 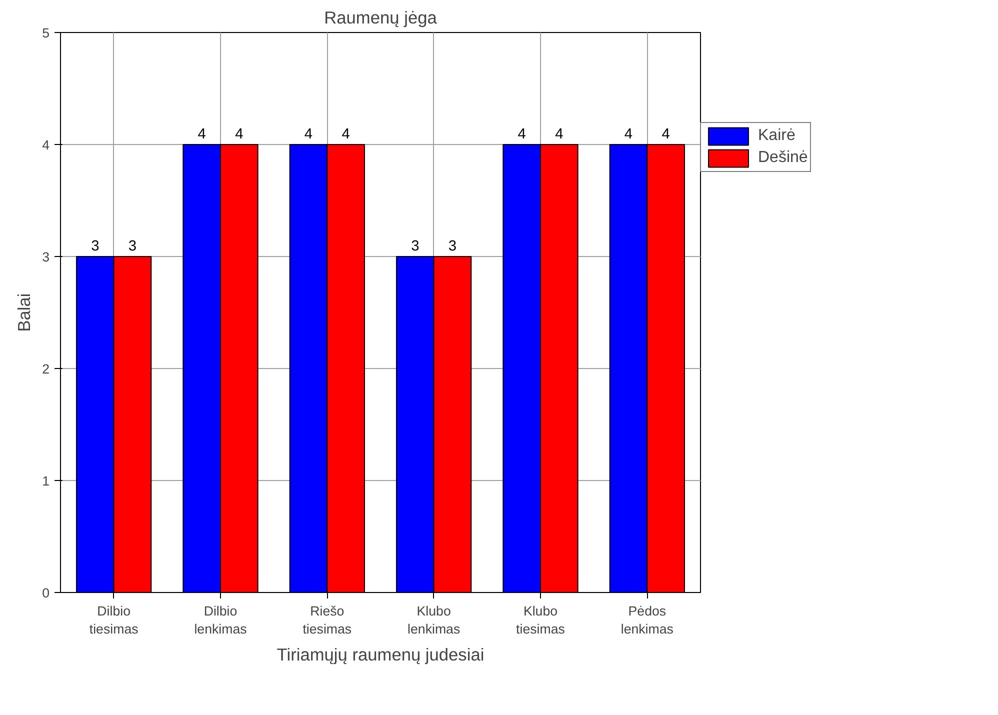 I want to click on chart-title: Raumenų jėga, so click(x=381, y=18).